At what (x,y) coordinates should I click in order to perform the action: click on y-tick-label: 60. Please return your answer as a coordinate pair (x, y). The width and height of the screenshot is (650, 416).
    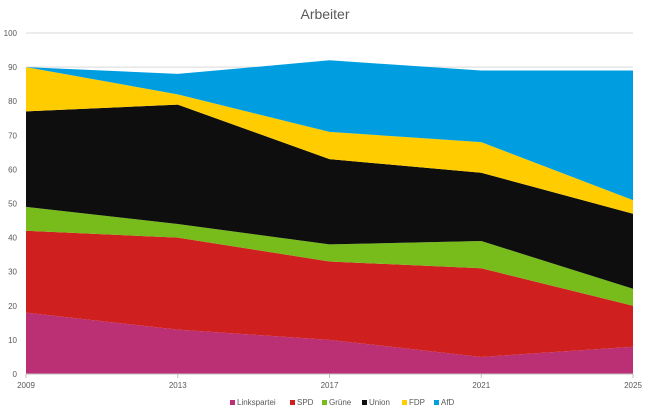
    Looking at the image, I should click on (12, 169).